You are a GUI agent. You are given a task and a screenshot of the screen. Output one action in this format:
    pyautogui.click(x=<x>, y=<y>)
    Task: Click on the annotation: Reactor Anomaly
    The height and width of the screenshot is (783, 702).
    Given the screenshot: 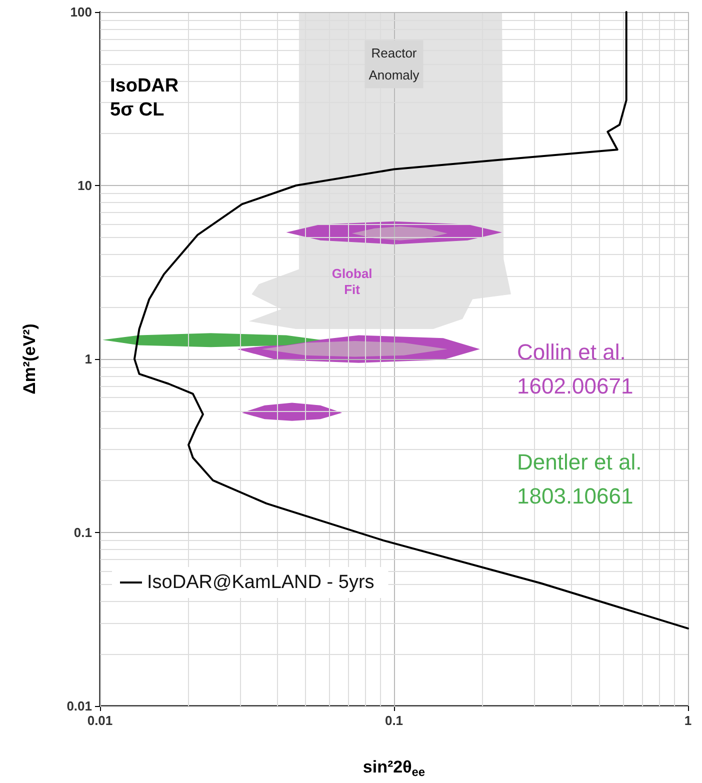 What is the action you would take?
    pyautogui.click(x=394, y=64)
    